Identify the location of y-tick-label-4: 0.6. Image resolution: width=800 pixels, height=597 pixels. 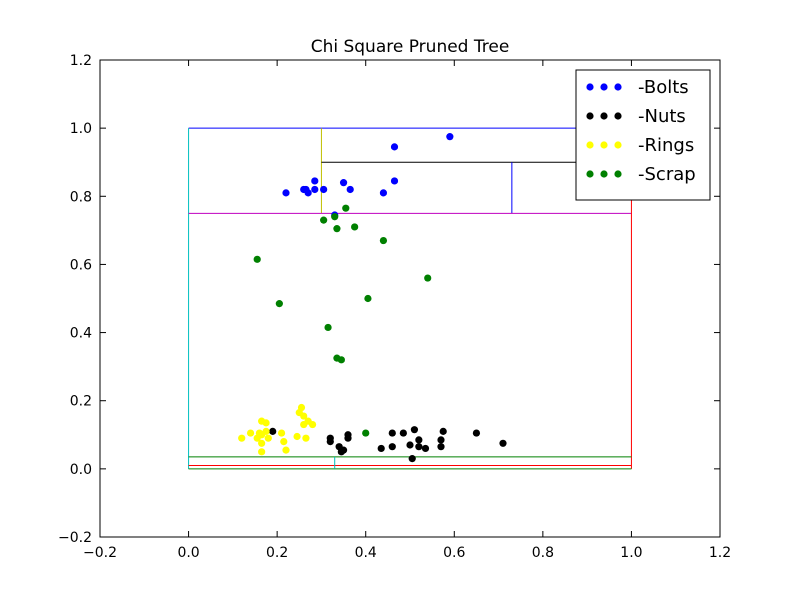
(81, 265).